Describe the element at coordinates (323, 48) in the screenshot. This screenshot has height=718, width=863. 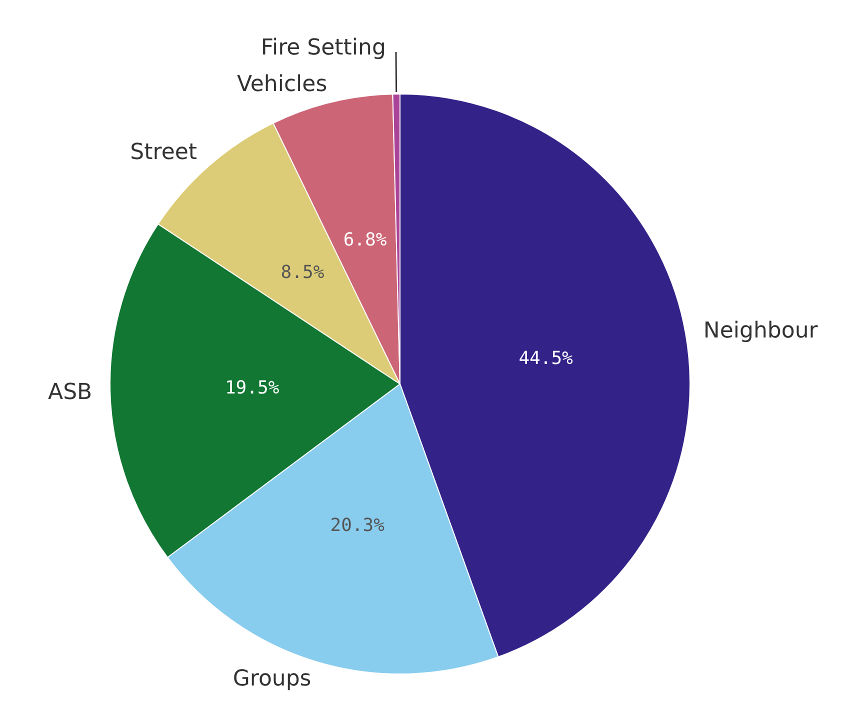
I see `slice-label: Fire Setting` at that location.